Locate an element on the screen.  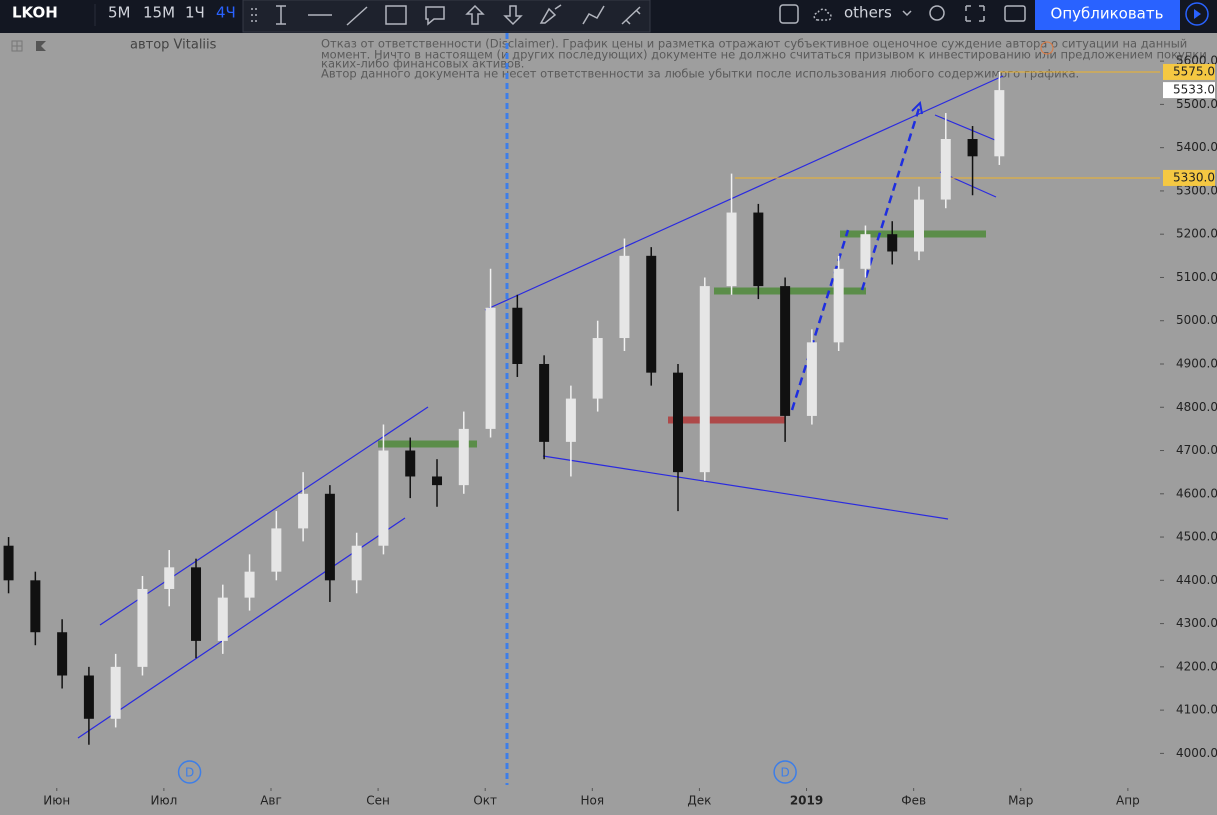
x-tick-label: Дек is located at coordinates (699, 801).